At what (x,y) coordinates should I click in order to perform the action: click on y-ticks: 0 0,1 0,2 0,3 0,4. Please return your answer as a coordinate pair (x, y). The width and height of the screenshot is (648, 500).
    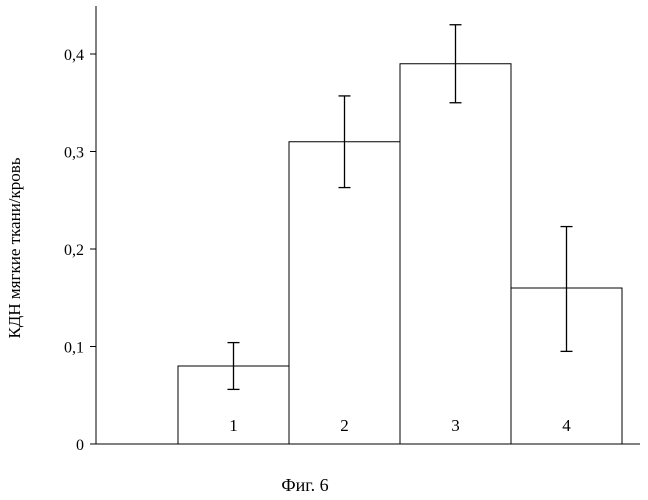
    Looking at the image, I should click on (80, 250).